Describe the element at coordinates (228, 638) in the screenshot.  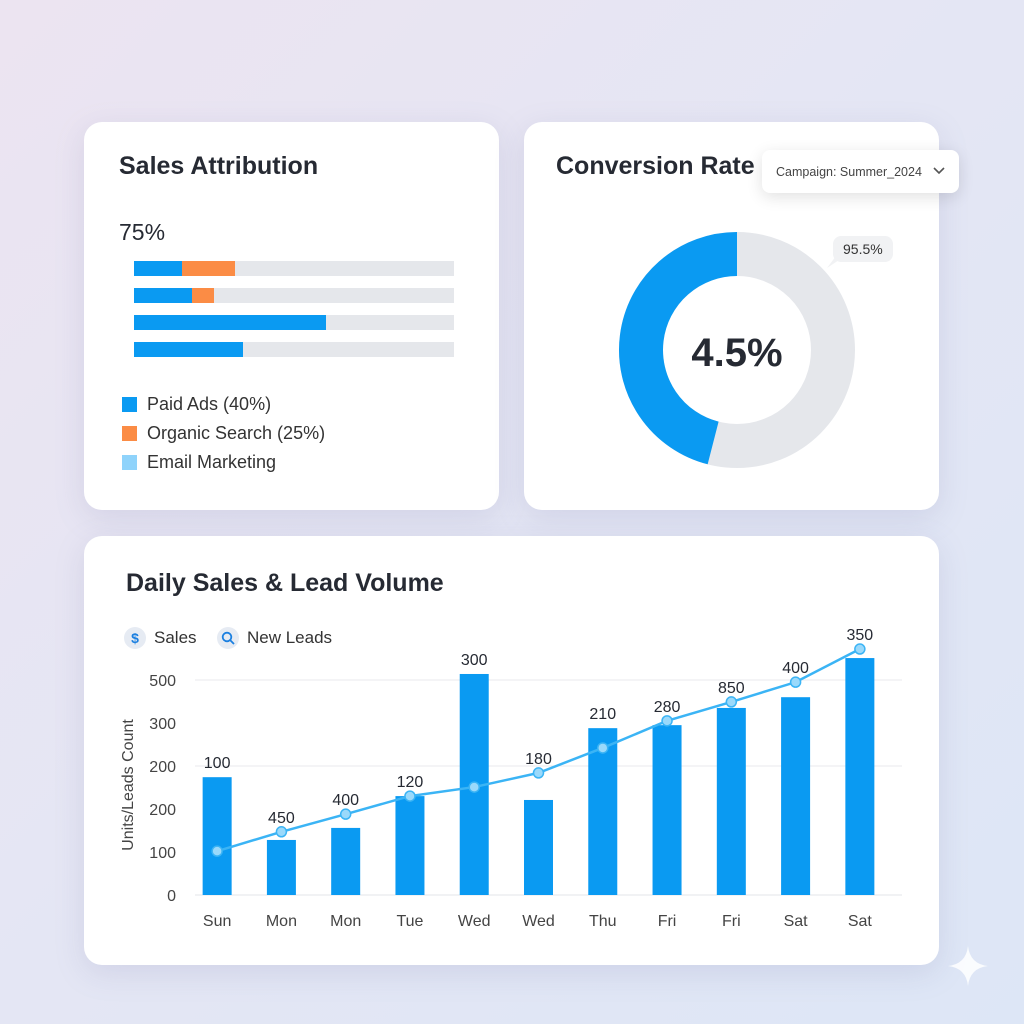
I see `search-icon` at that location.